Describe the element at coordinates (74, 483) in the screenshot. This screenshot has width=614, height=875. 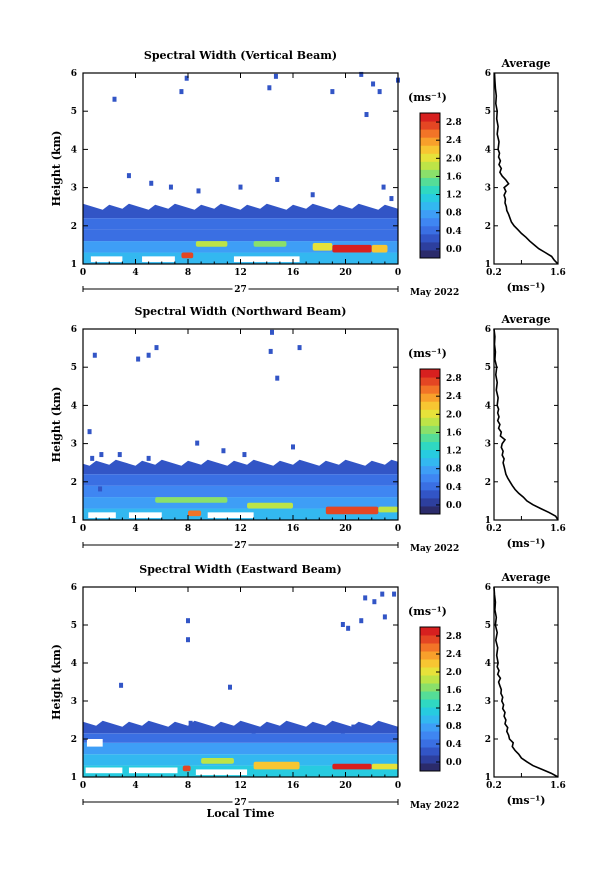
I see `y-tick-label-1: 2` at that location.